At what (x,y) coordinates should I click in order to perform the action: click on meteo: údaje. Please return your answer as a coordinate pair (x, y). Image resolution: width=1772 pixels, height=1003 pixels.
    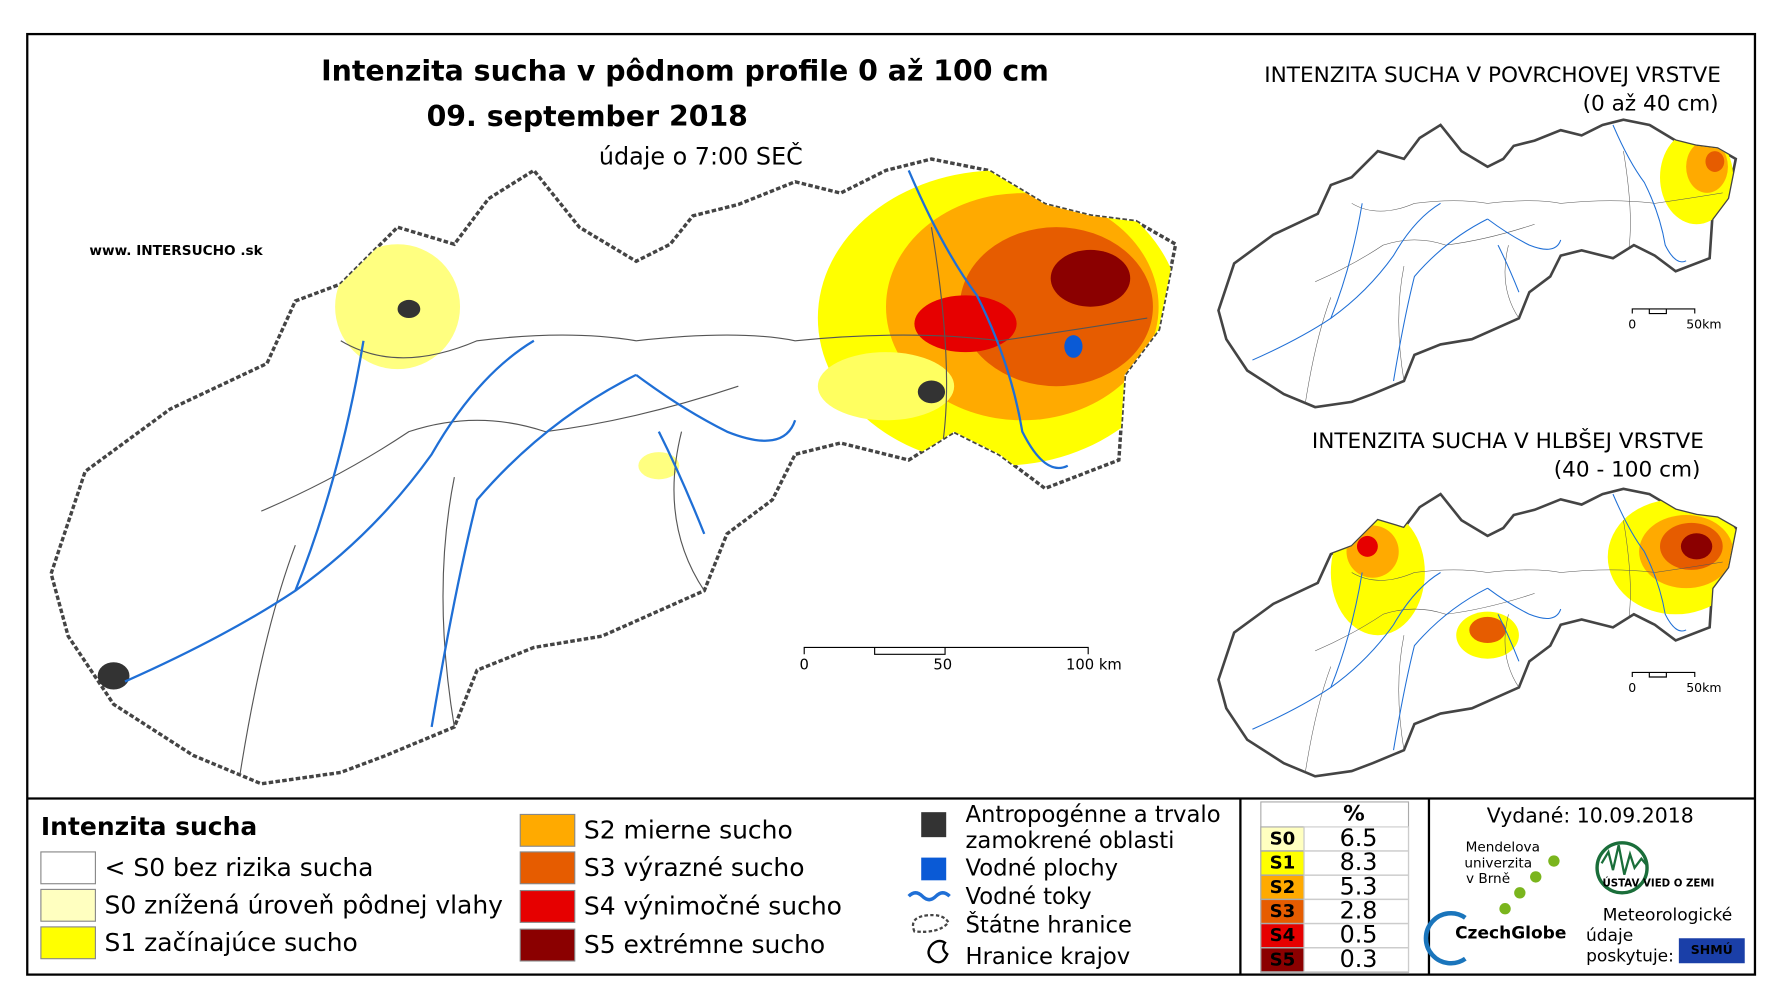
    Looking at the image, I should click on (1609, 936).